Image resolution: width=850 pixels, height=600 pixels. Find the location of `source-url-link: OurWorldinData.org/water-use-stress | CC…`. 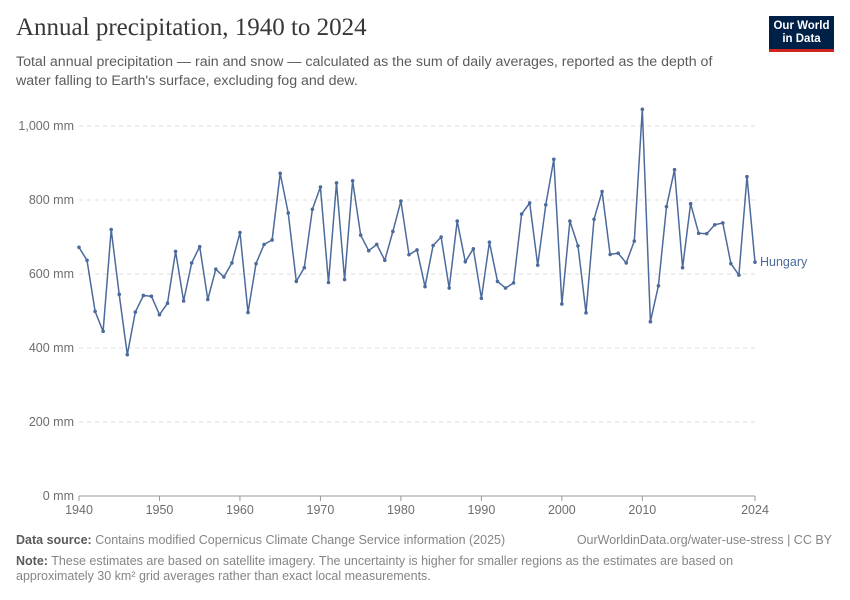

source-url-link: OurWorldinData.org/water-use-stress | CC… is located at coordinates (704, 540).